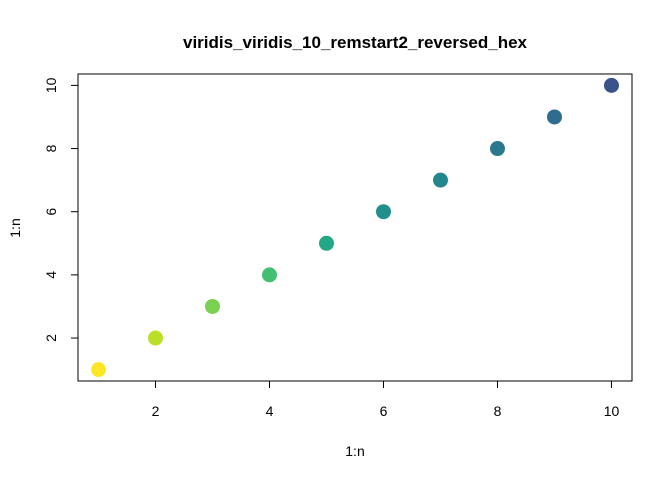 The height and width of the screenshot is (480, 672). Describe the element at coordinates (156, 411) in the screenshot. I see `x-tick-label: 2` at that location.